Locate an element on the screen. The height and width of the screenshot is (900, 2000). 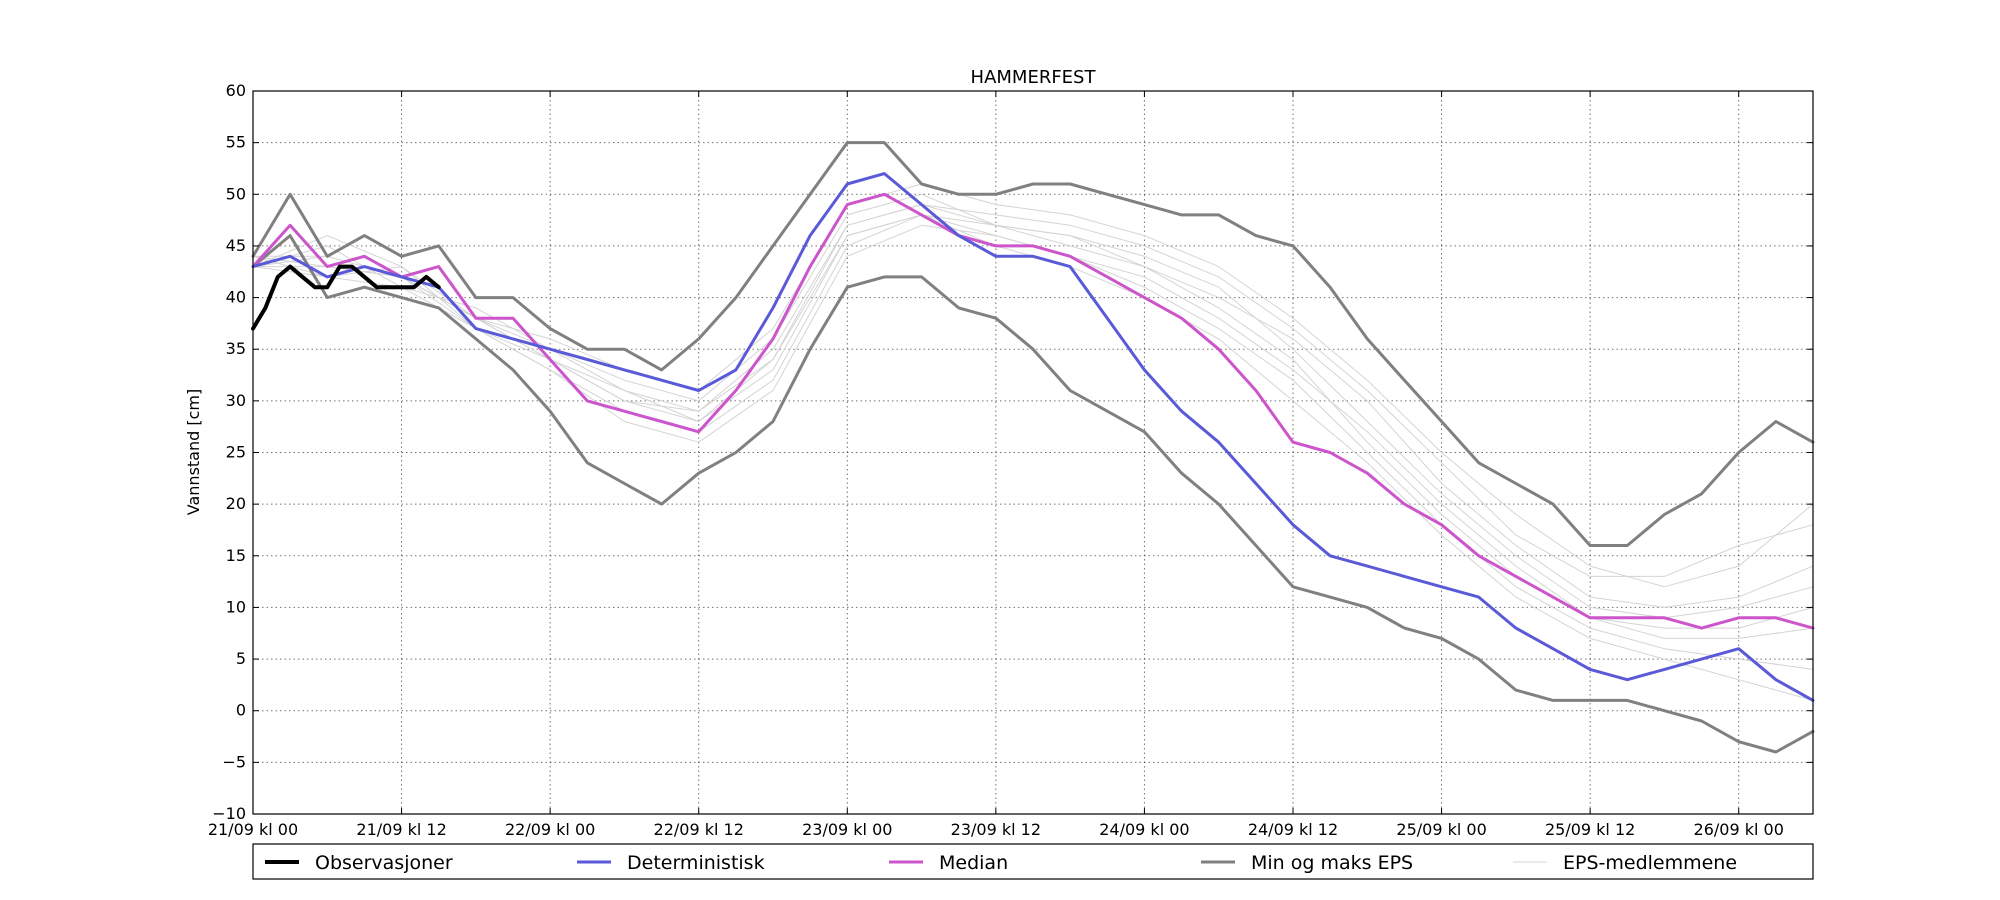
y-tick-label: 40 is located at coordinates (236, 297).